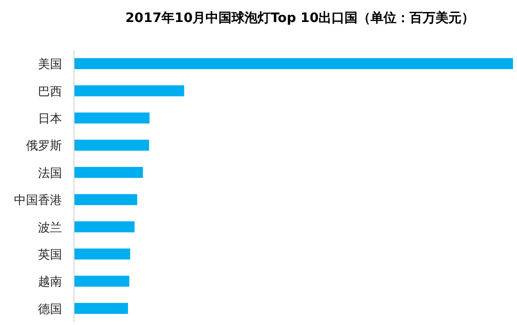 The width and height of the screenshot is (517, 325). I want to click on y-tick-label: 德国, so click(50, 309).